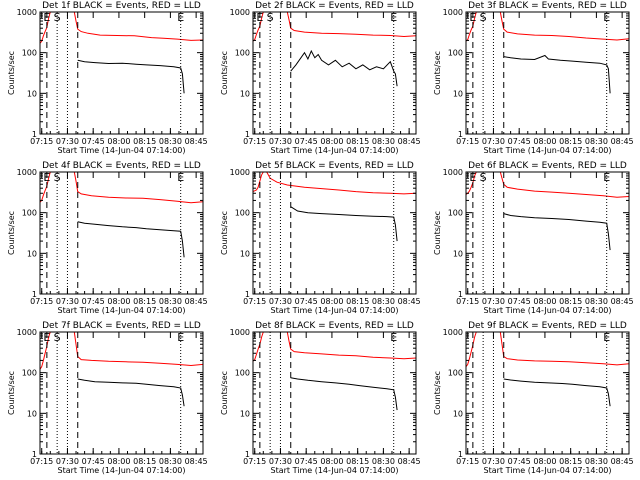 This screenshot has height=480, width=640. I want to click on panel-title: Det 1f BLACK = Events, RED = LLD, so click(121, 6).